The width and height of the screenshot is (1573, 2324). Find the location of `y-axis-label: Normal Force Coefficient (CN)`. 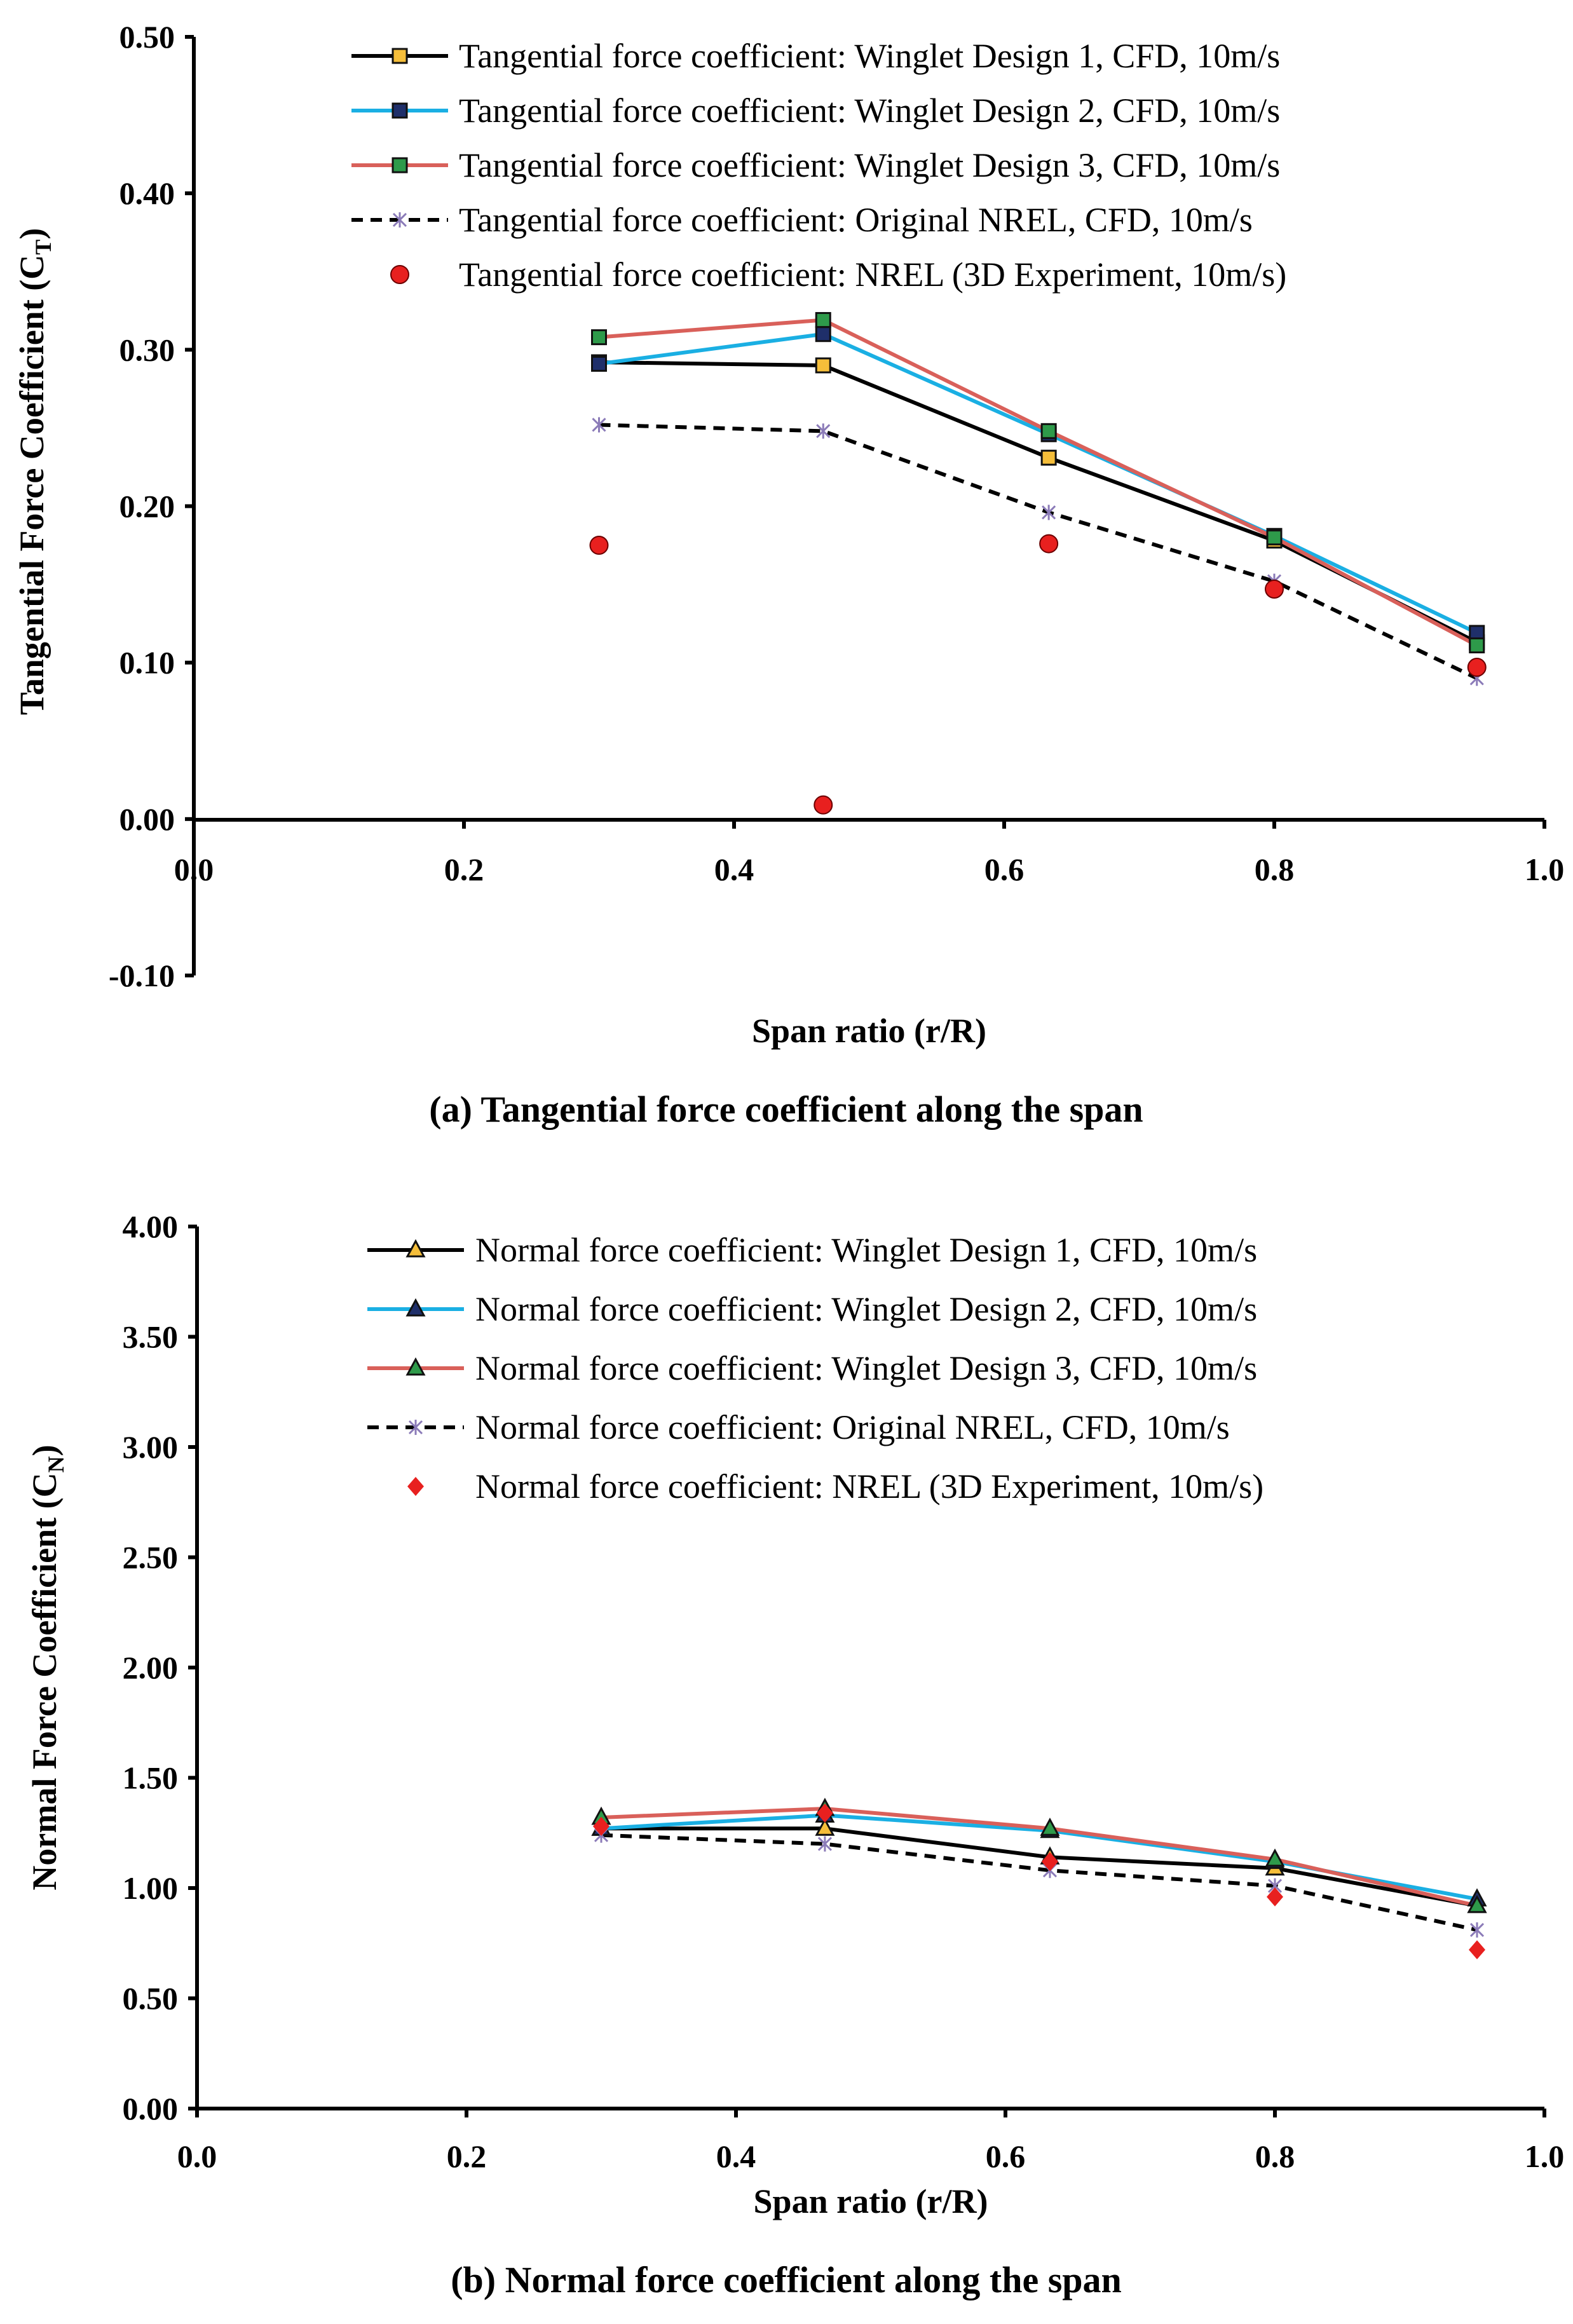

y-axis-label: Normal Force Coefficient (CN) is located at coordinates (47, 1667).